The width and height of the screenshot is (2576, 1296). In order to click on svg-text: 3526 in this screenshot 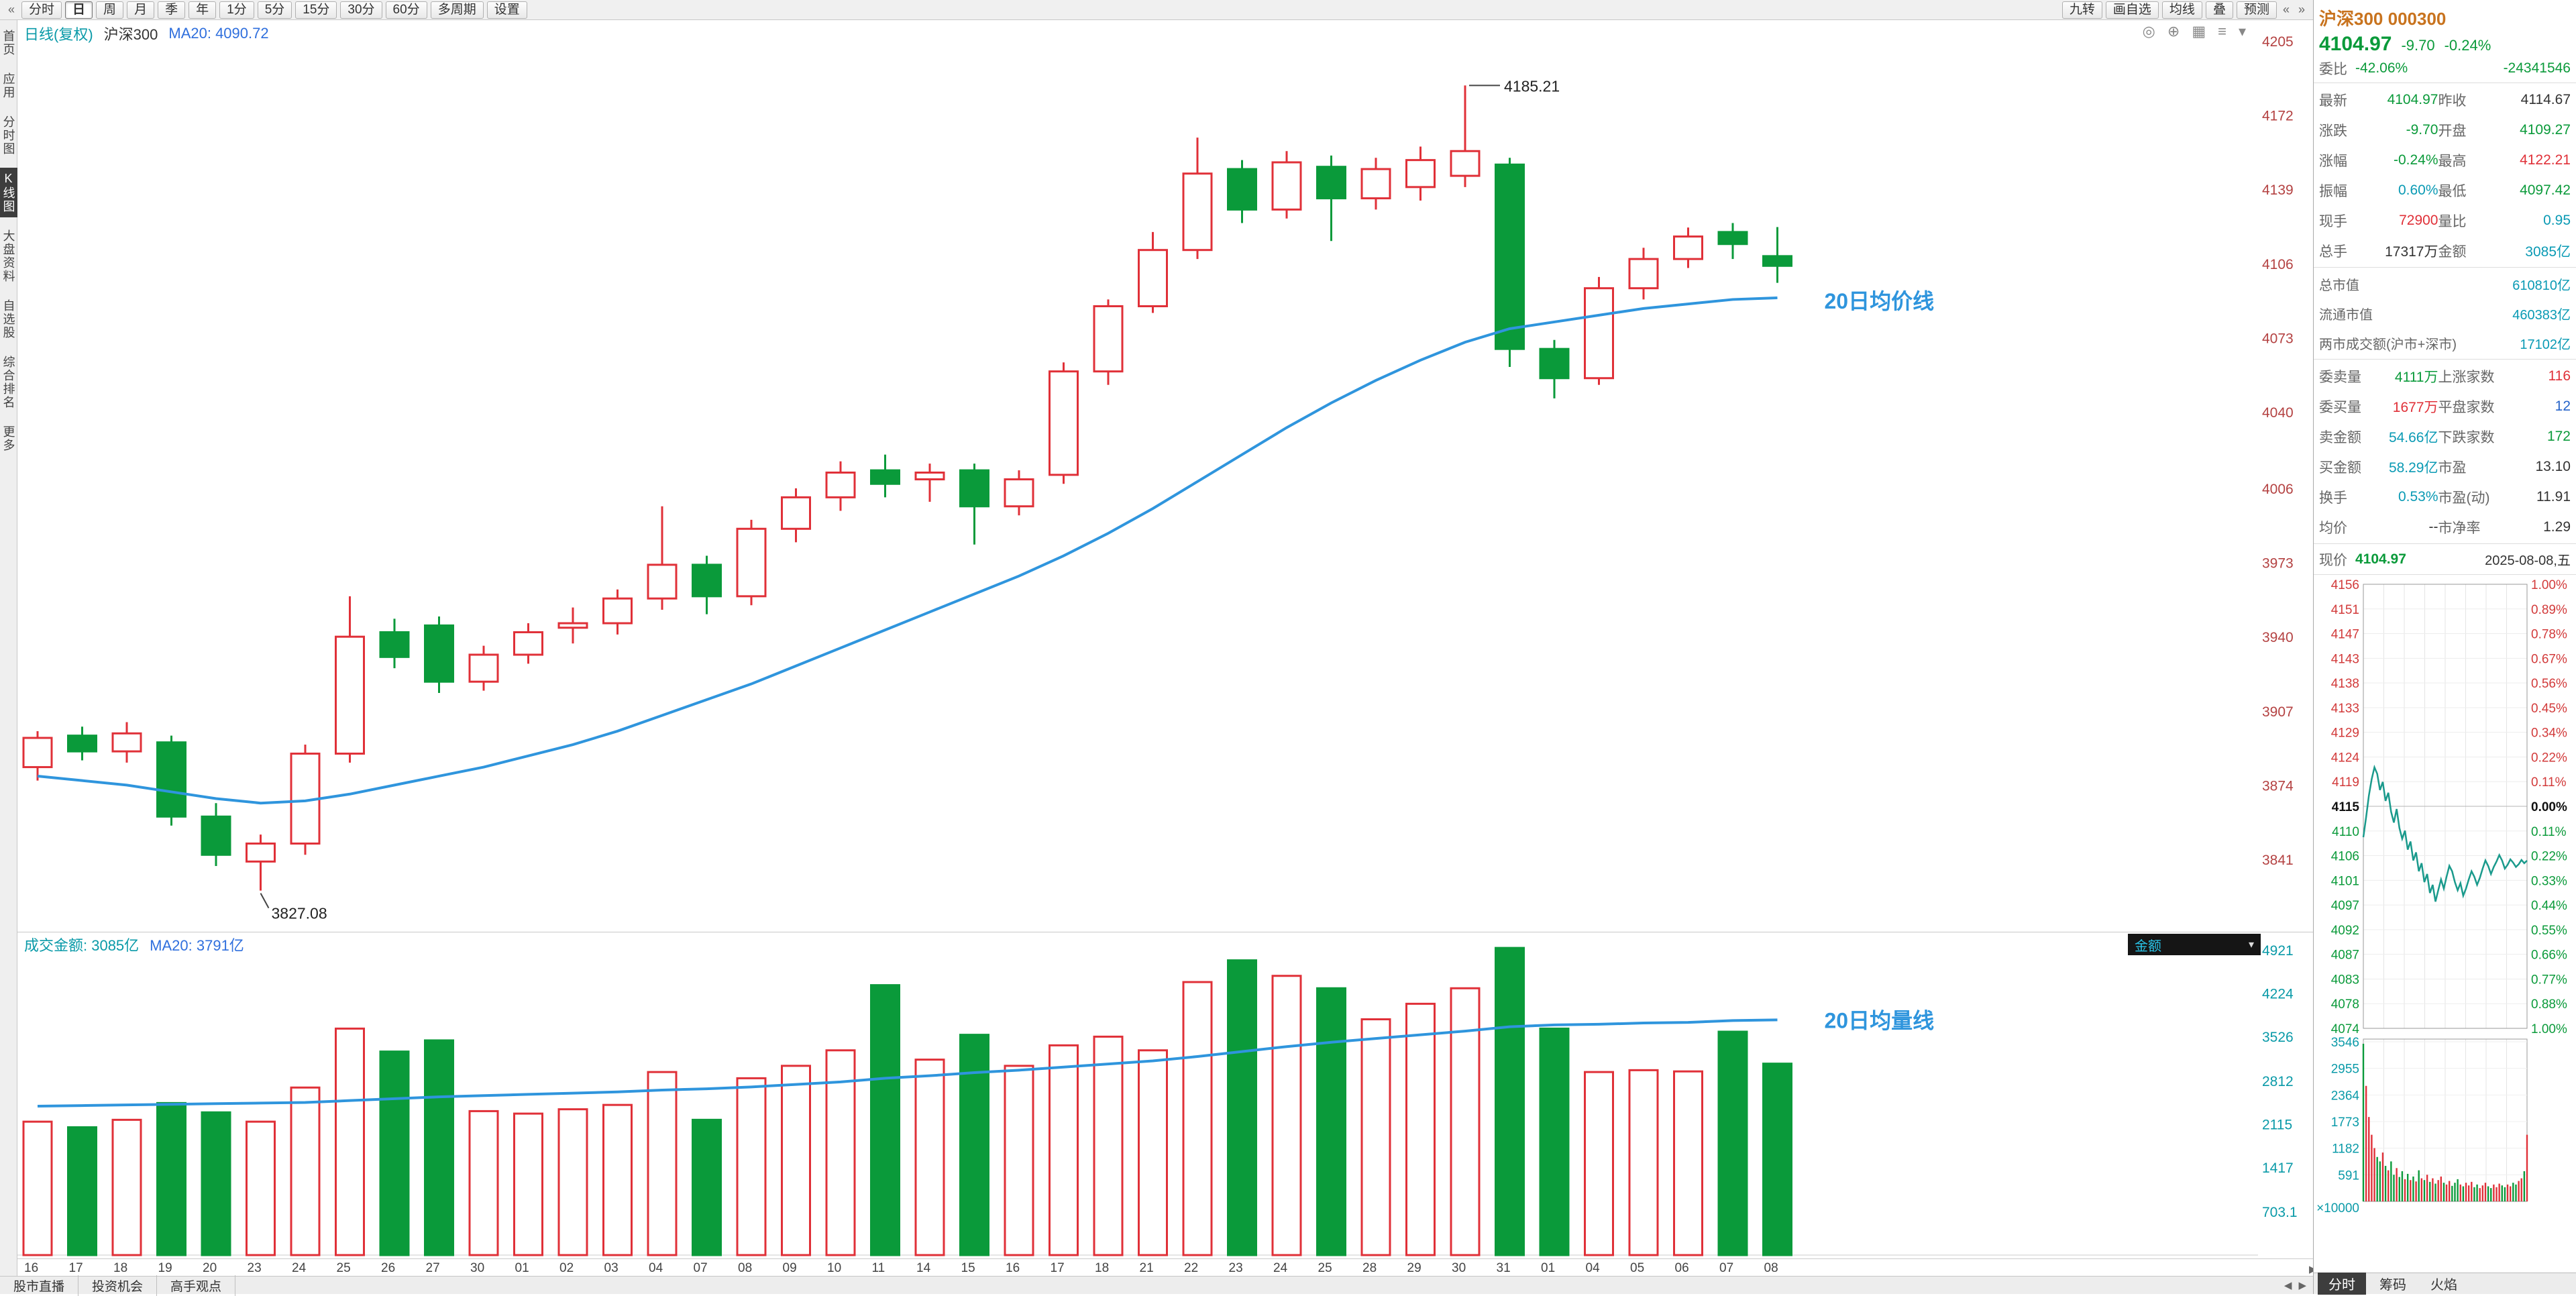, I will do `click(2278, 1037)`.